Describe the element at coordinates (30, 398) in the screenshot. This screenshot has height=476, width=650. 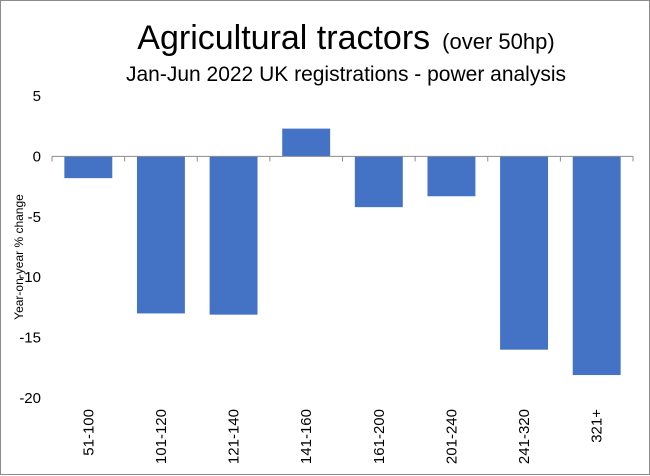
I see `y-tick-label: -20` at that location.